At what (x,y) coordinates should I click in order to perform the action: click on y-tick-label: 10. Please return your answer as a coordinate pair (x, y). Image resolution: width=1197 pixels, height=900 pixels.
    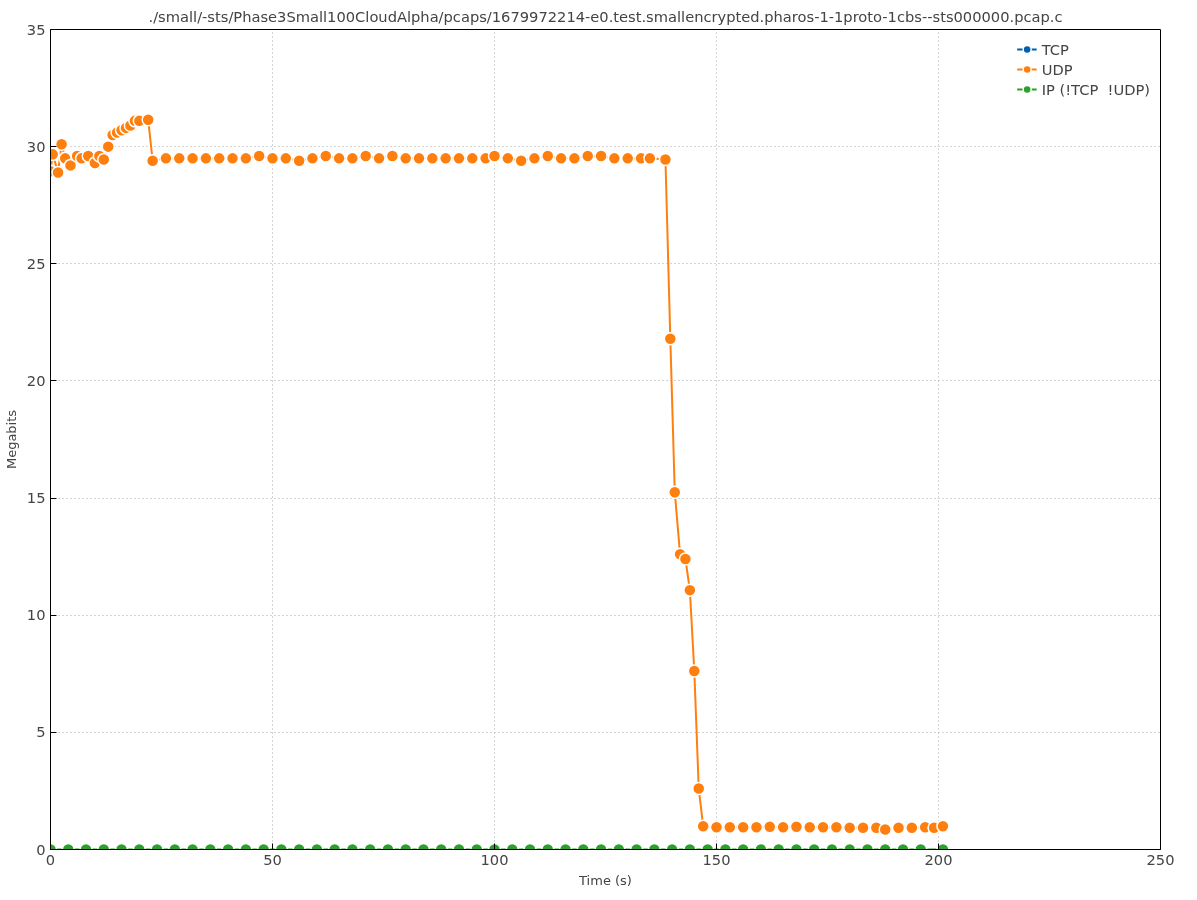
    Looking at the image, I should click on (36, 615).